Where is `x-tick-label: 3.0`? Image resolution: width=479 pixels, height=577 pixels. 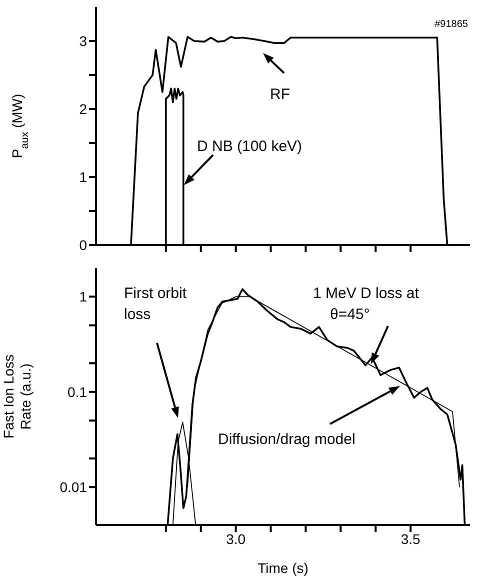
x-tick-label: 3.0 is located at coordinates (236, 538).